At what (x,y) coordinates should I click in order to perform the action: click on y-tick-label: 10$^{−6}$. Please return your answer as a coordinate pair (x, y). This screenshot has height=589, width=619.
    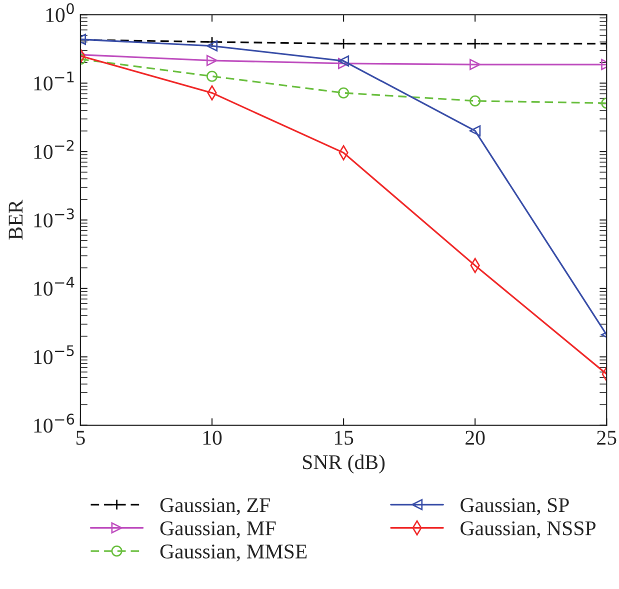
    Looking at the image, I should click on (54, 423).